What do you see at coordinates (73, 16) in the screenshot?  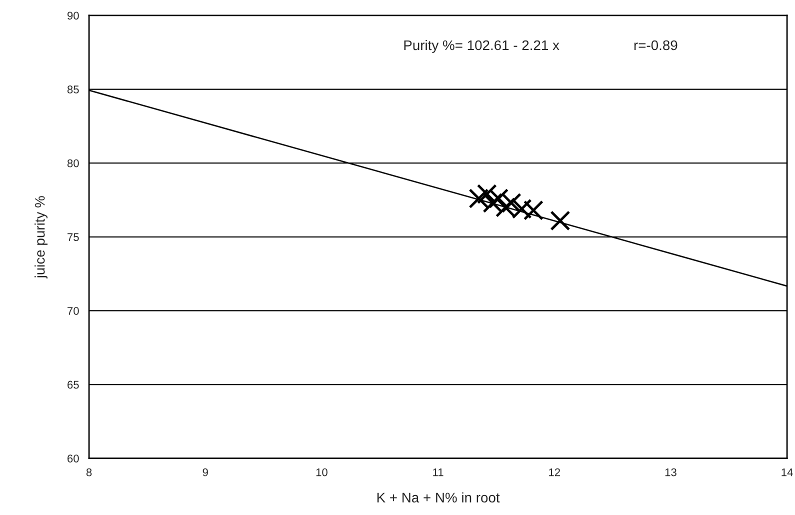 I see `y-tick-label: 90` at bounding box center [73, 16].